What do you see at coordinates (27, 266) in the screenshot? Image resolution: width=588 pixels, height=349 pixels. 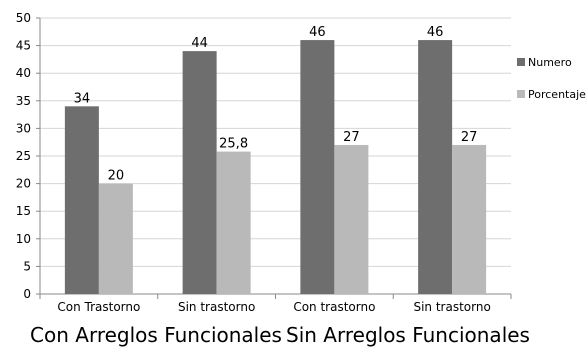 I see `y-tick-label: 5` at bounding box center [27, 266].